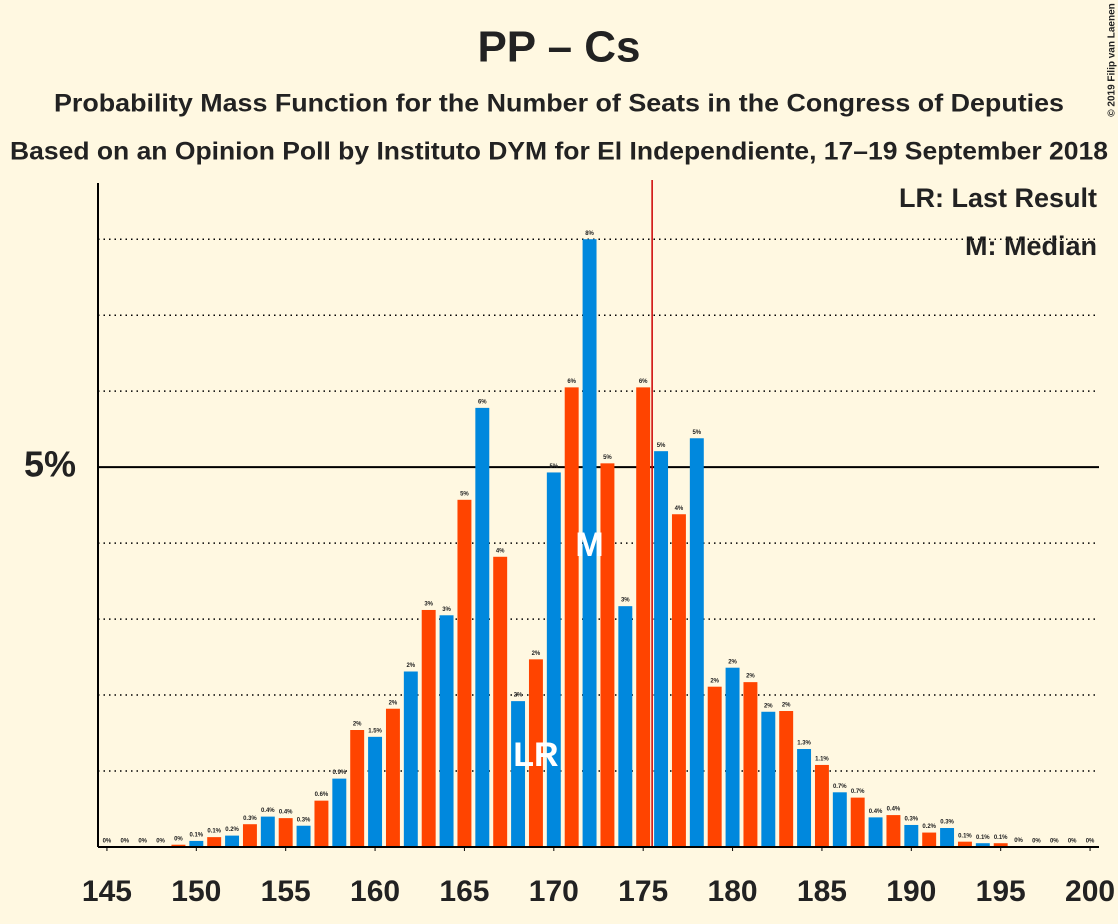  What do you see at coordinates (196, 891) in the screenshot?
I see `x-tick-label: 150` at bounding box center [196, 891].